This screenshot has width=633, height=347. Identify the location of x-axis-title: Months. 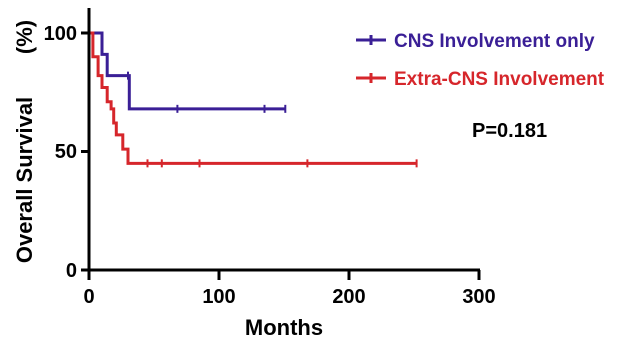
(284, 327).